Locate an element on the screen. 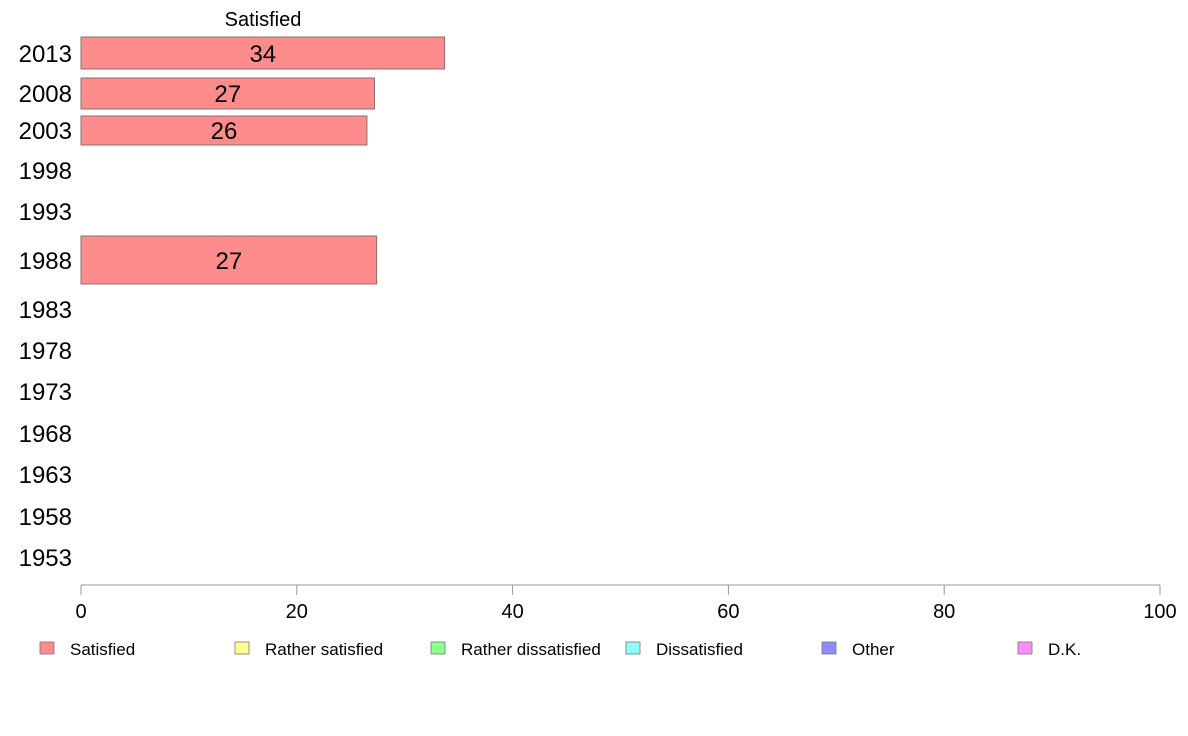  bar-2013-satisfied is located at coordinates (263, 53).